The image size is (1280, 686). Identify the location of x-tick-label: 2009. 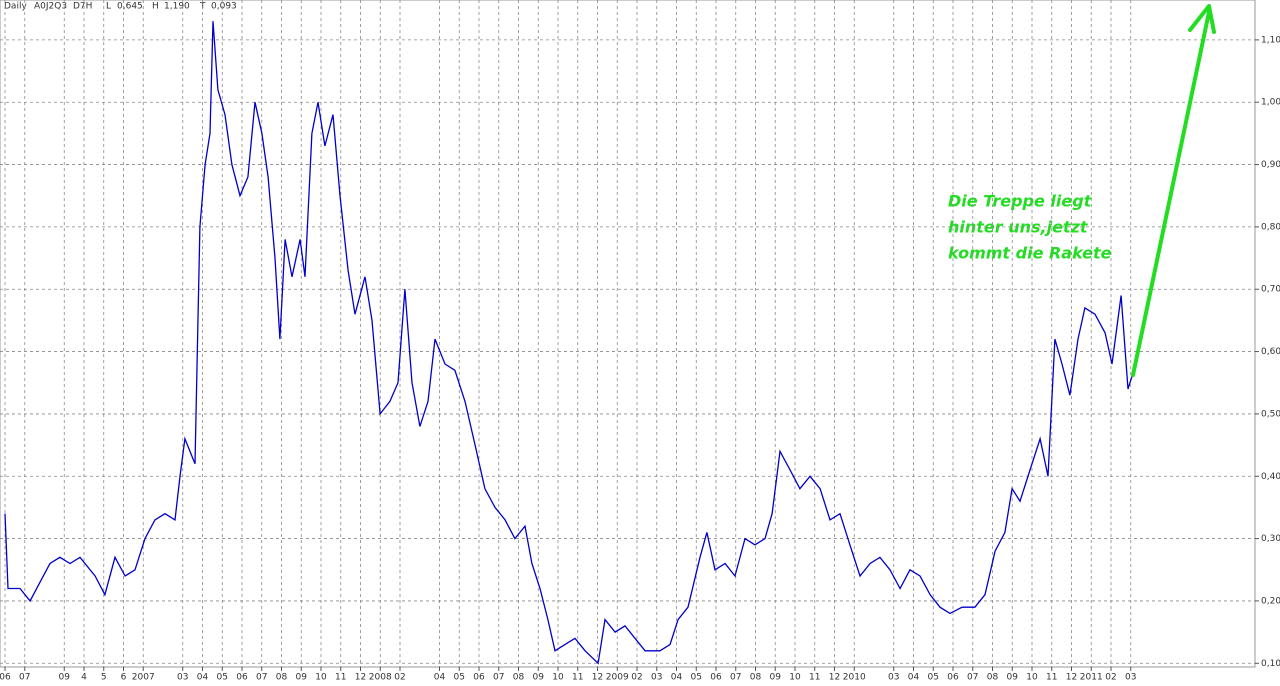
(617, 678).